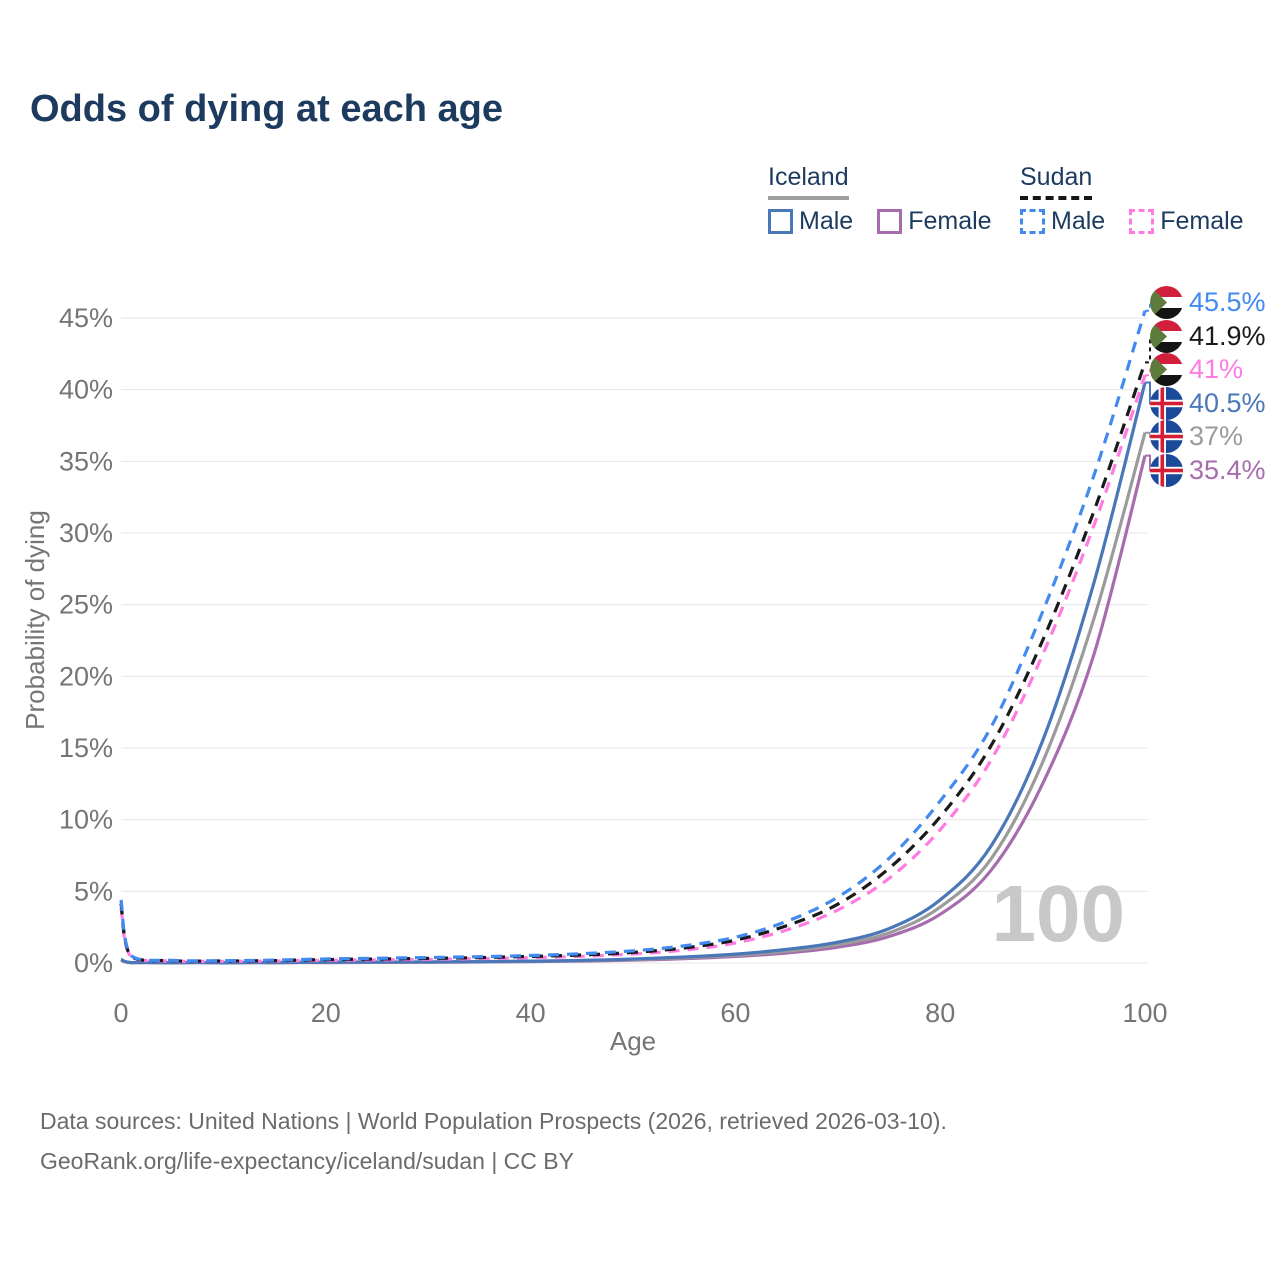 The height and width of the screenshot is (1280, 1280). Describe the element at coordinates (780, 221) in the screenshot. I see `iceland-male-swatch-icon` at that location.